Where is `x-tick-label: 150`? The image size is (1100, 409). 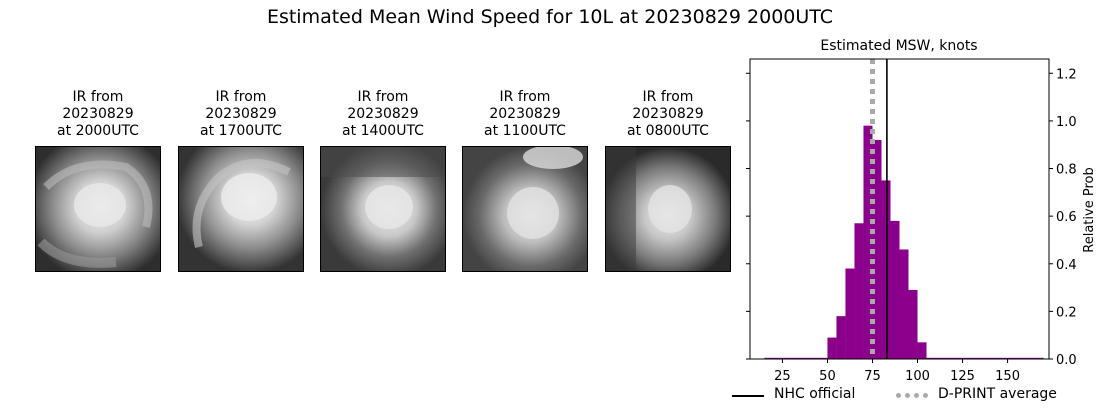 x-tick-label: 150 is located at coordinates (1007, 376).